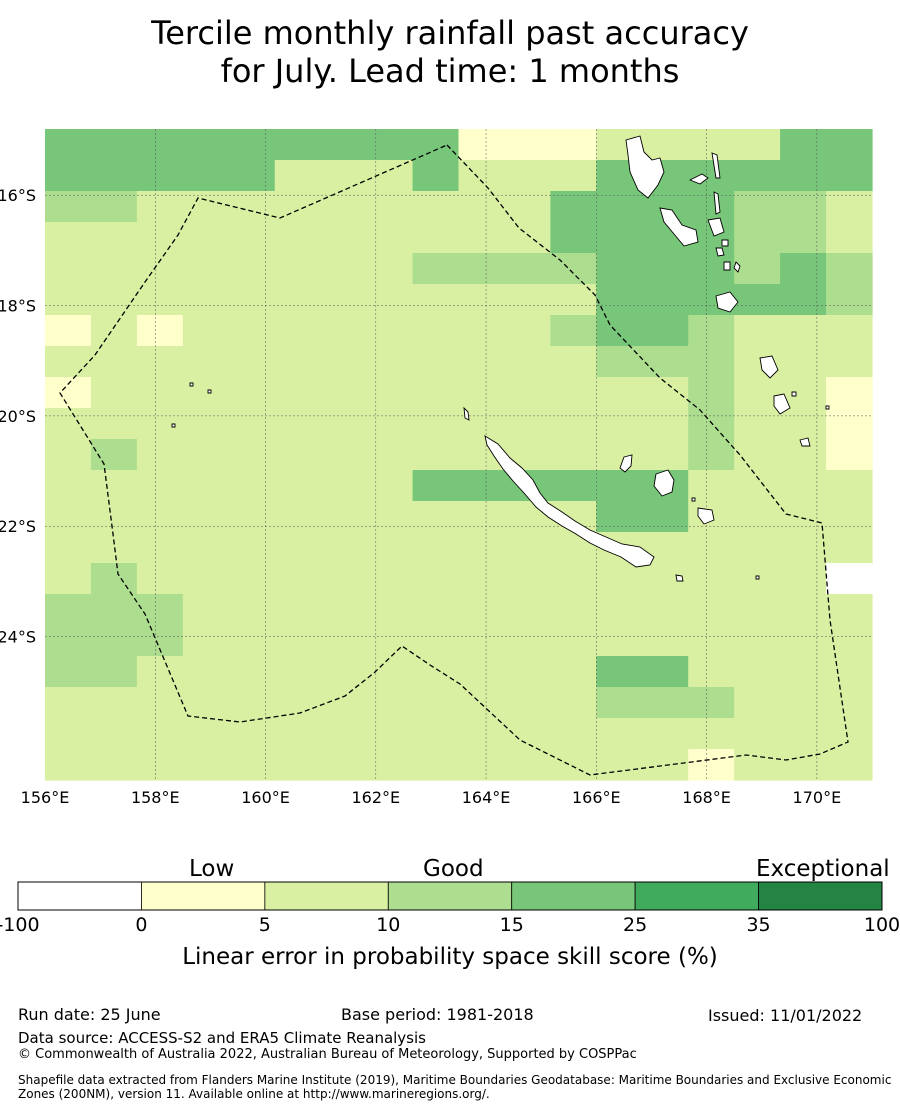 This screenshot has width=900, height=1110. What do you see at coordinates (758, 925) in the screenshot?
I see `colorbar-tick-label: 35` at bounding box center [758, 925].